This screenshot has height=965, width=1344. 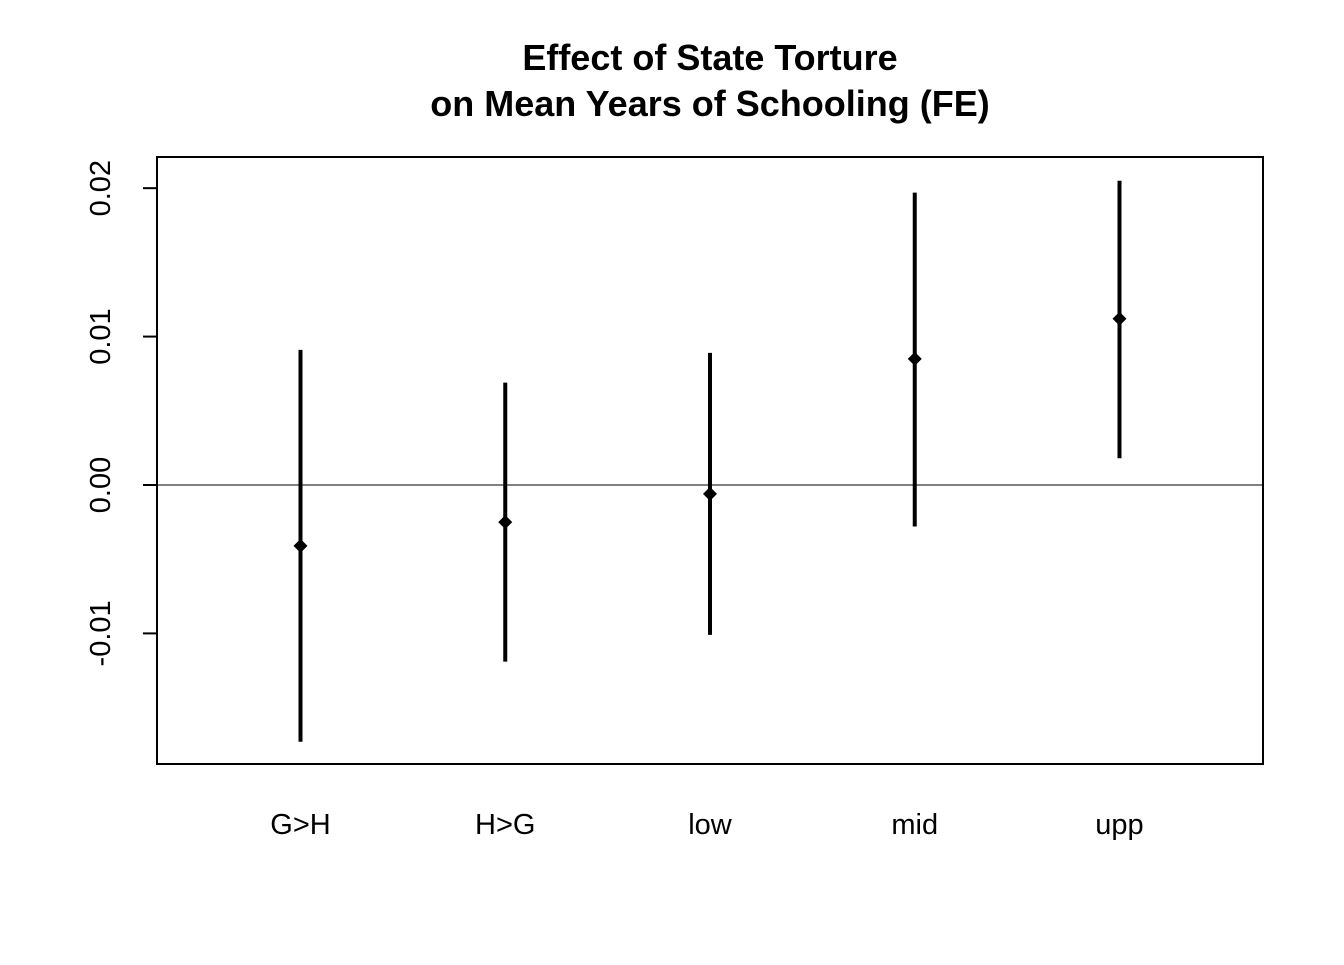 I want to click on x-category-label: mid, so click(x=914, y=825).